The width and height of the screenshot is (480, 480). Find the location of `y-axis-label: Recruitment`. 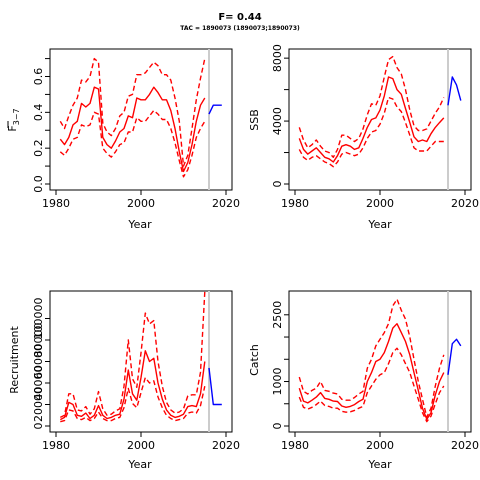

y-axis-label: Recruitment is located at coordinates (14, 360).